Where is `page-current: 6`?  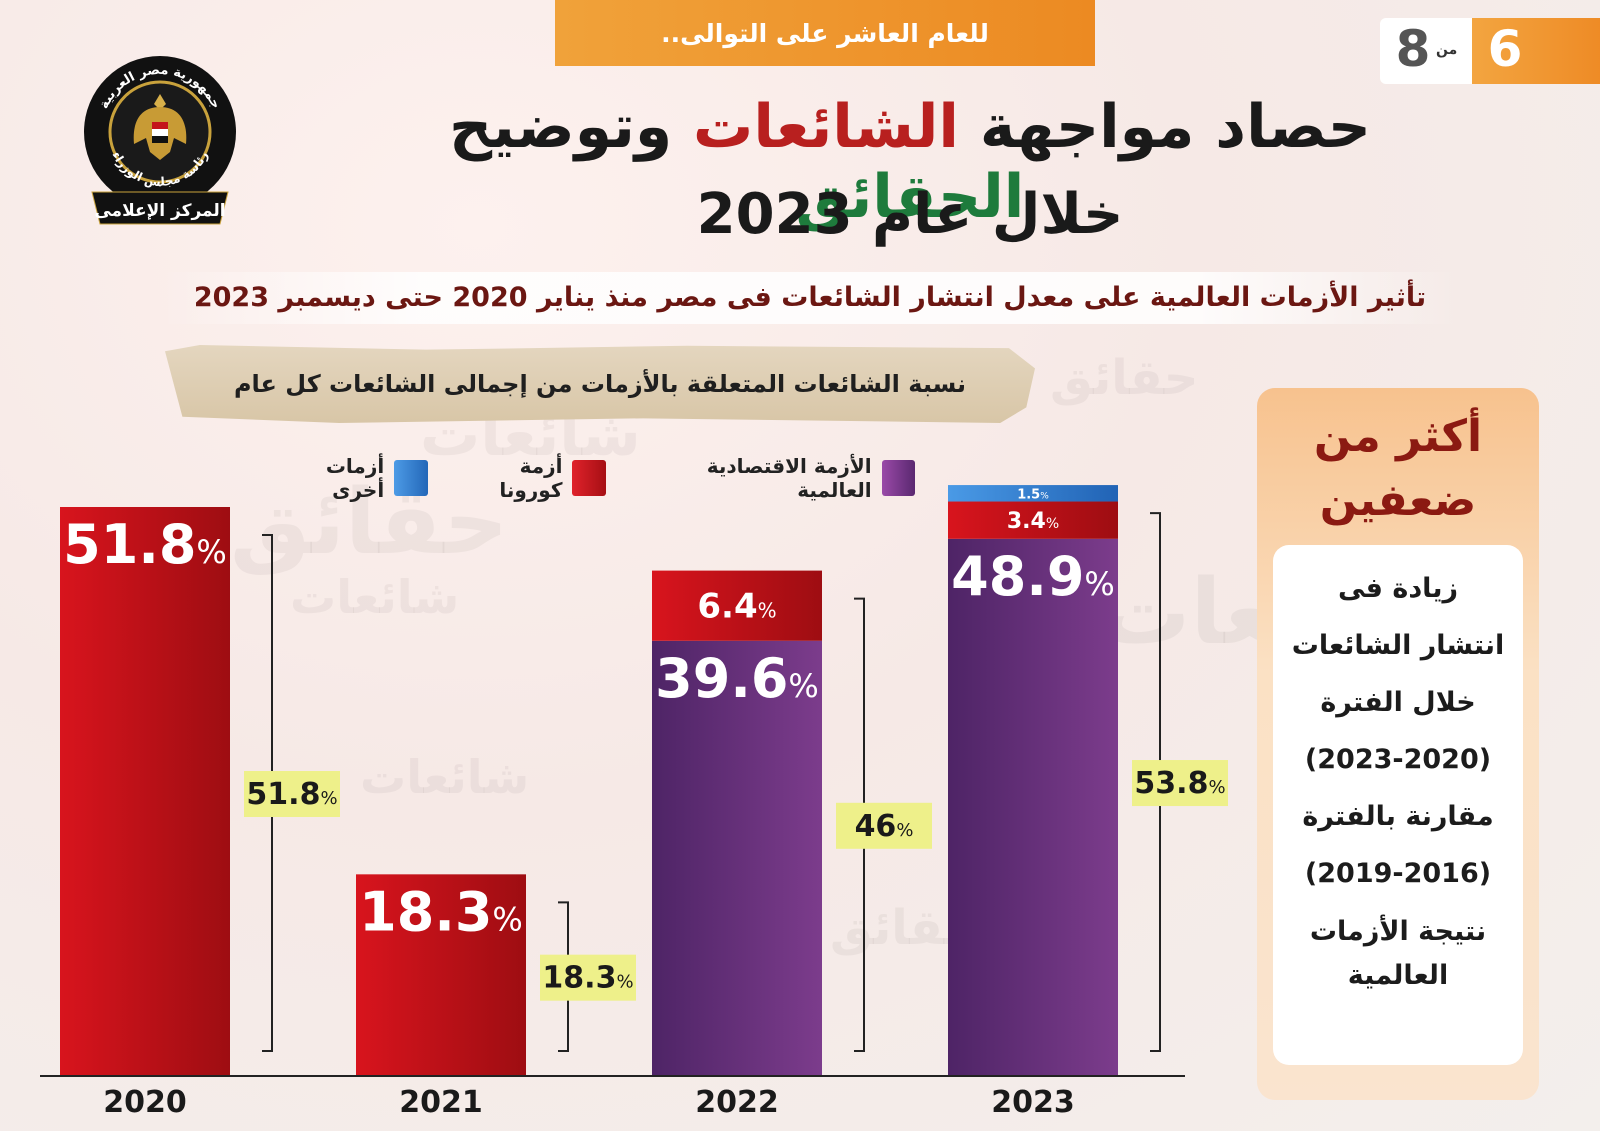 page-current: 6 is located at coordinates (1505, 49).